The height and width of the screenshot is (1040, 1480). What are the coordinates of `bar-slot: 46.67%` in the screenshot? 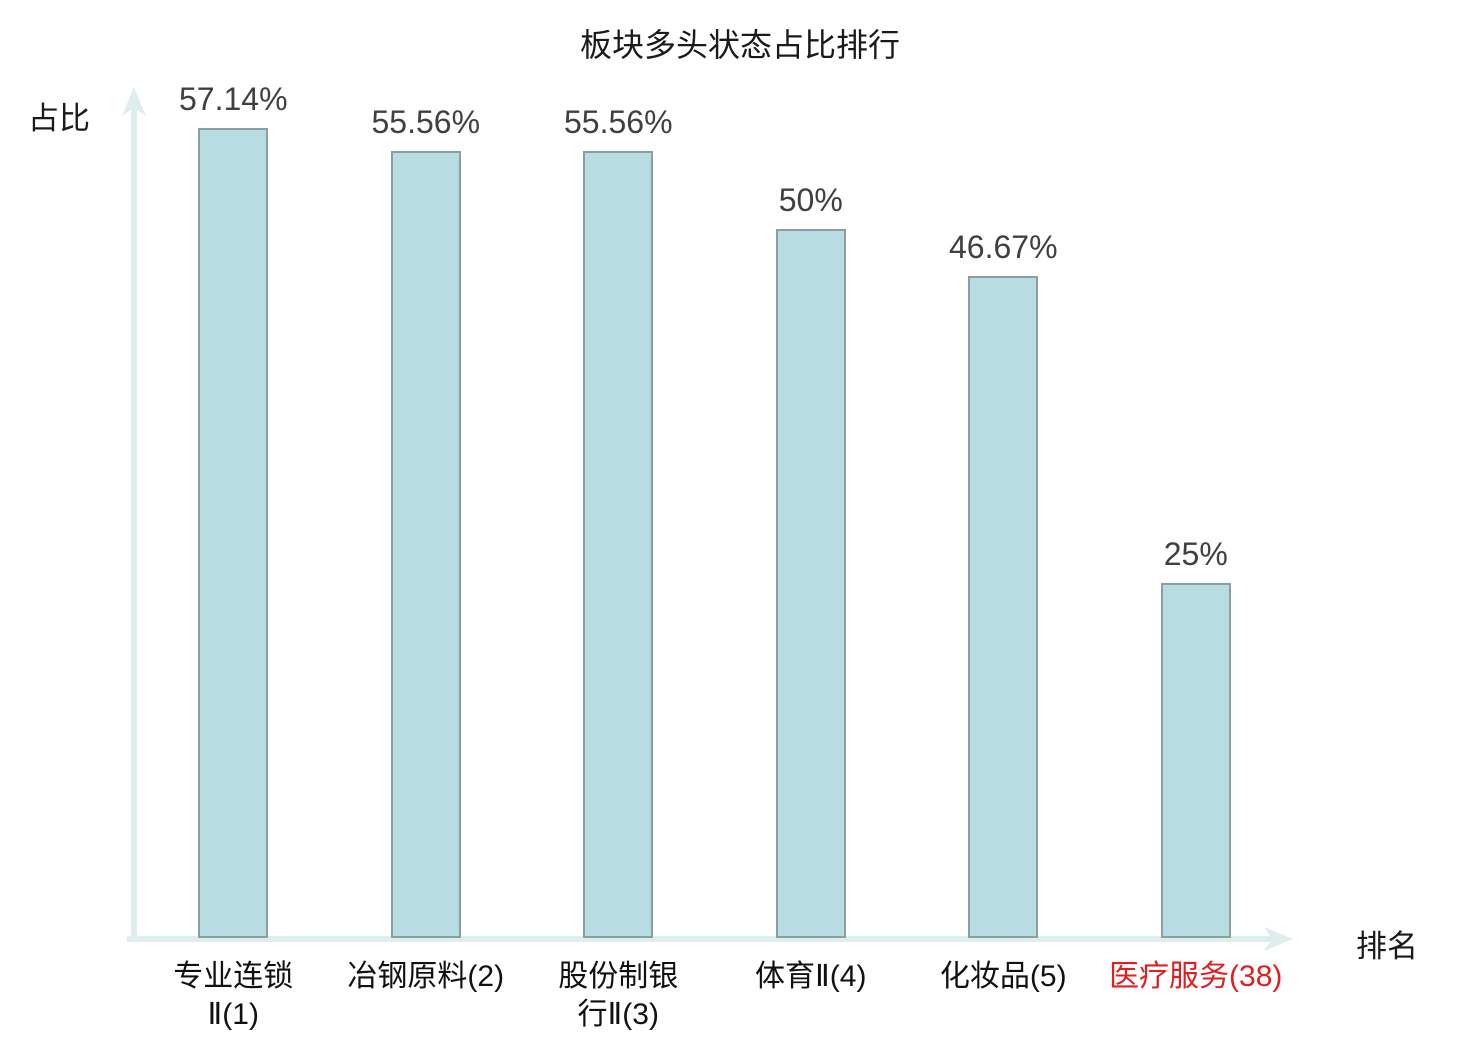 It's located at (1003, 514).